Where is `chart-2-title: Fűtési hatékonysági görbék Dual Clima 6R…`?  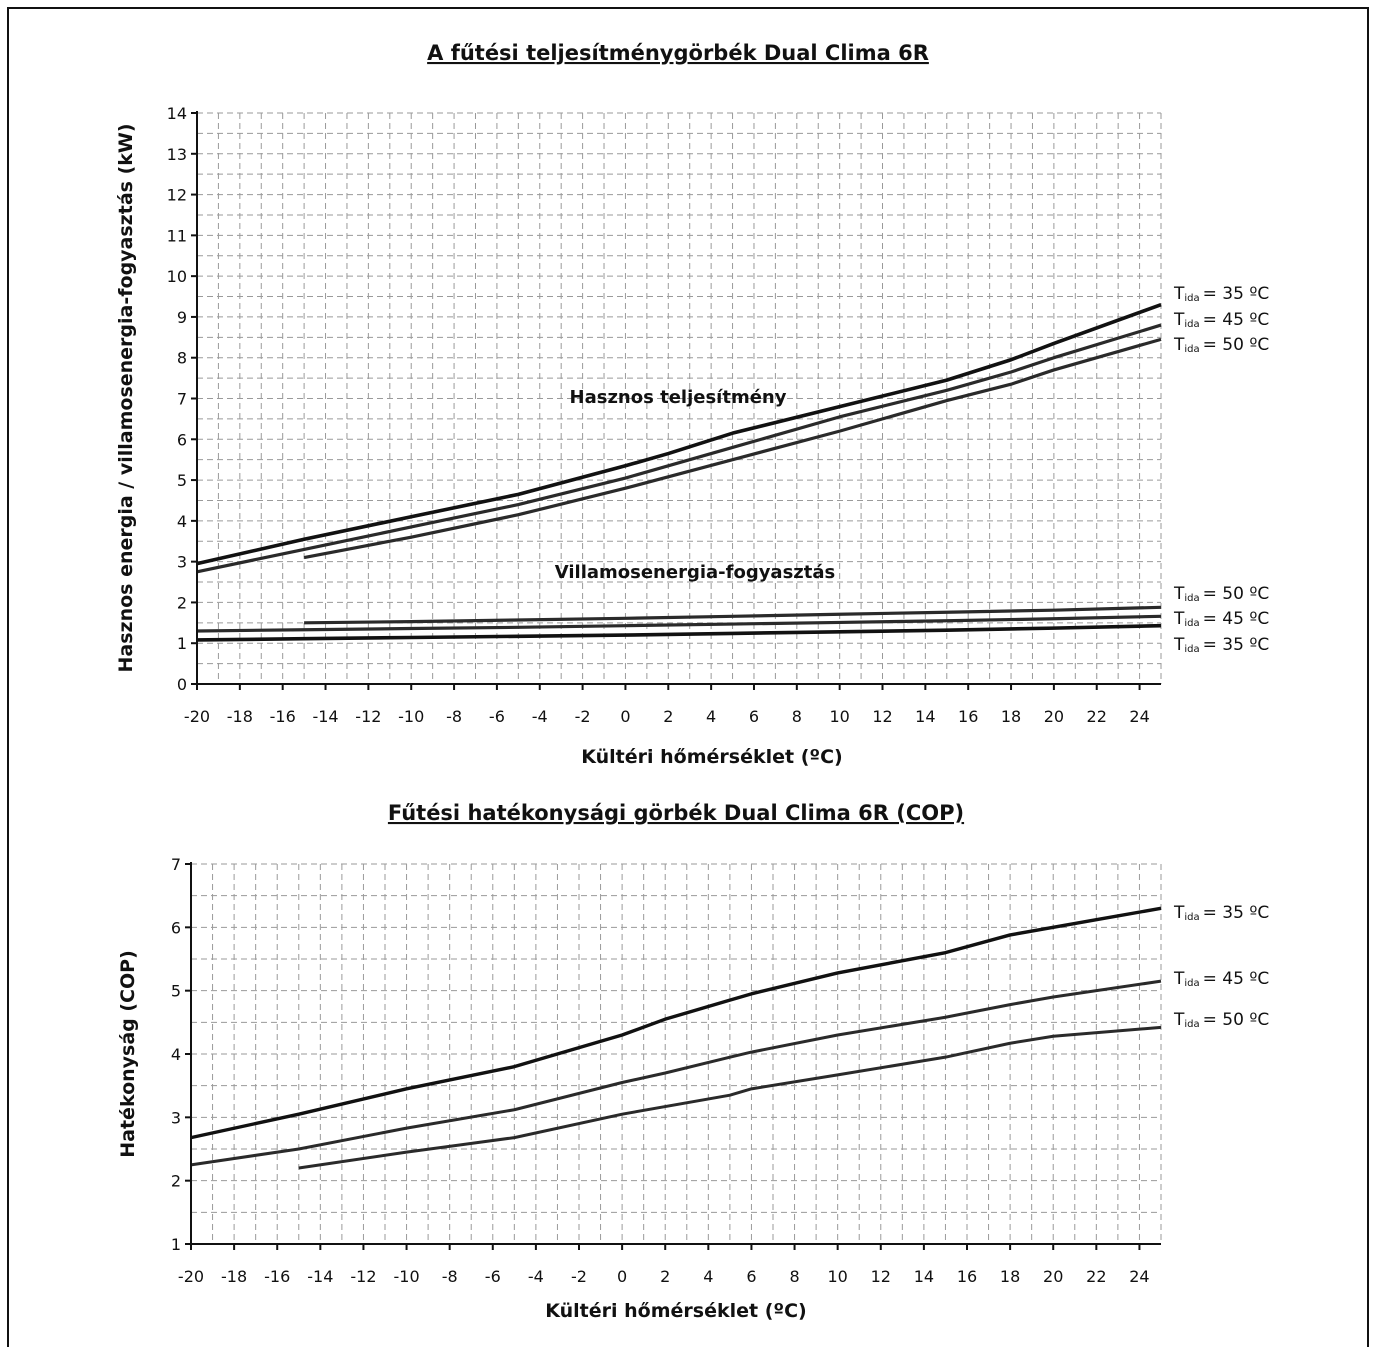
chart-2-title: Fűtési hatékonysági görbék Dual Clima 6R… is located at coordinates (676, 813).